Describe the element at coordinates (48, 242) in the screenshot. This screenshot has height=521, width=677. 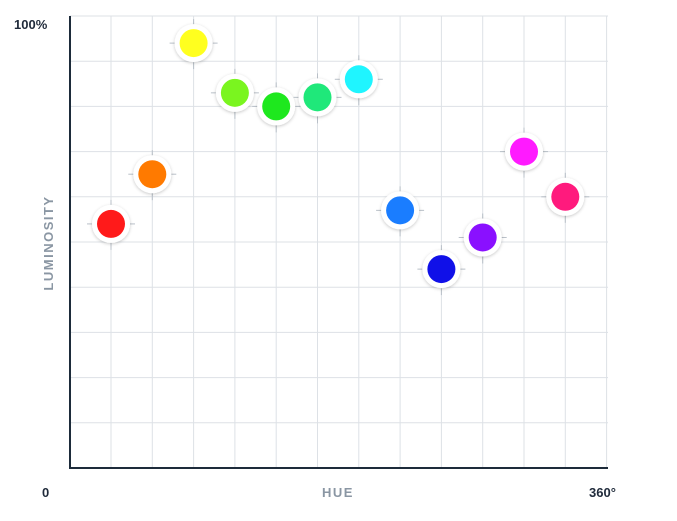
I see `y-axis-title: LUMINOSITY` at that location.